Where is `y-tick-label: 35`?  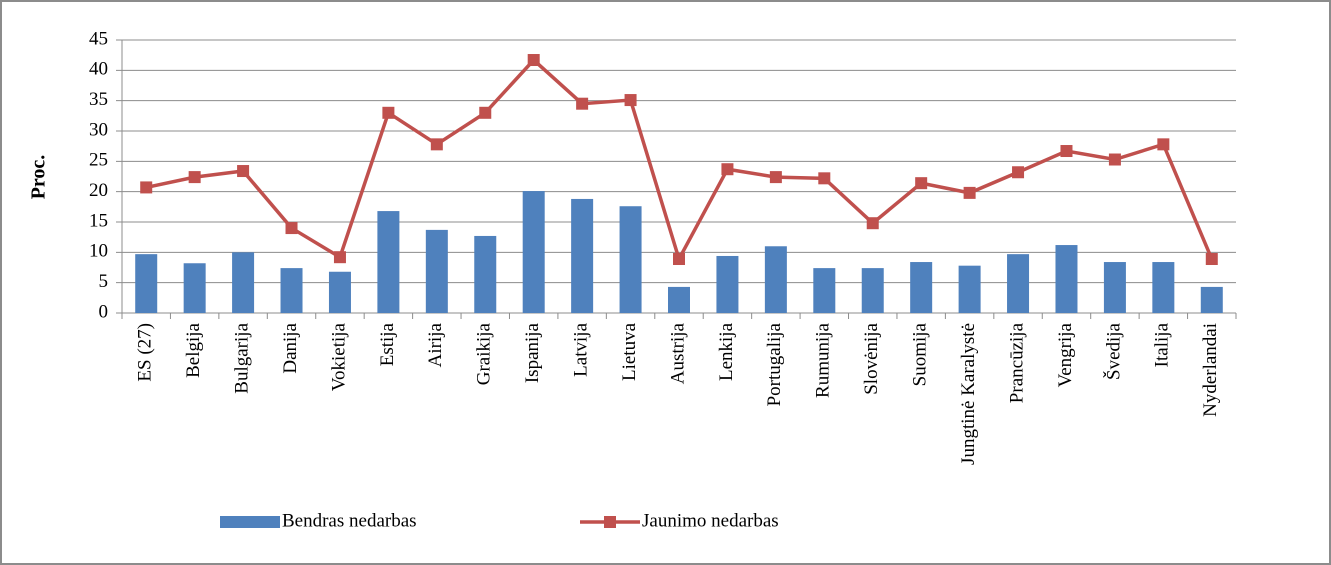
y-tick-label: 35 is located at coordinates (98, 99).